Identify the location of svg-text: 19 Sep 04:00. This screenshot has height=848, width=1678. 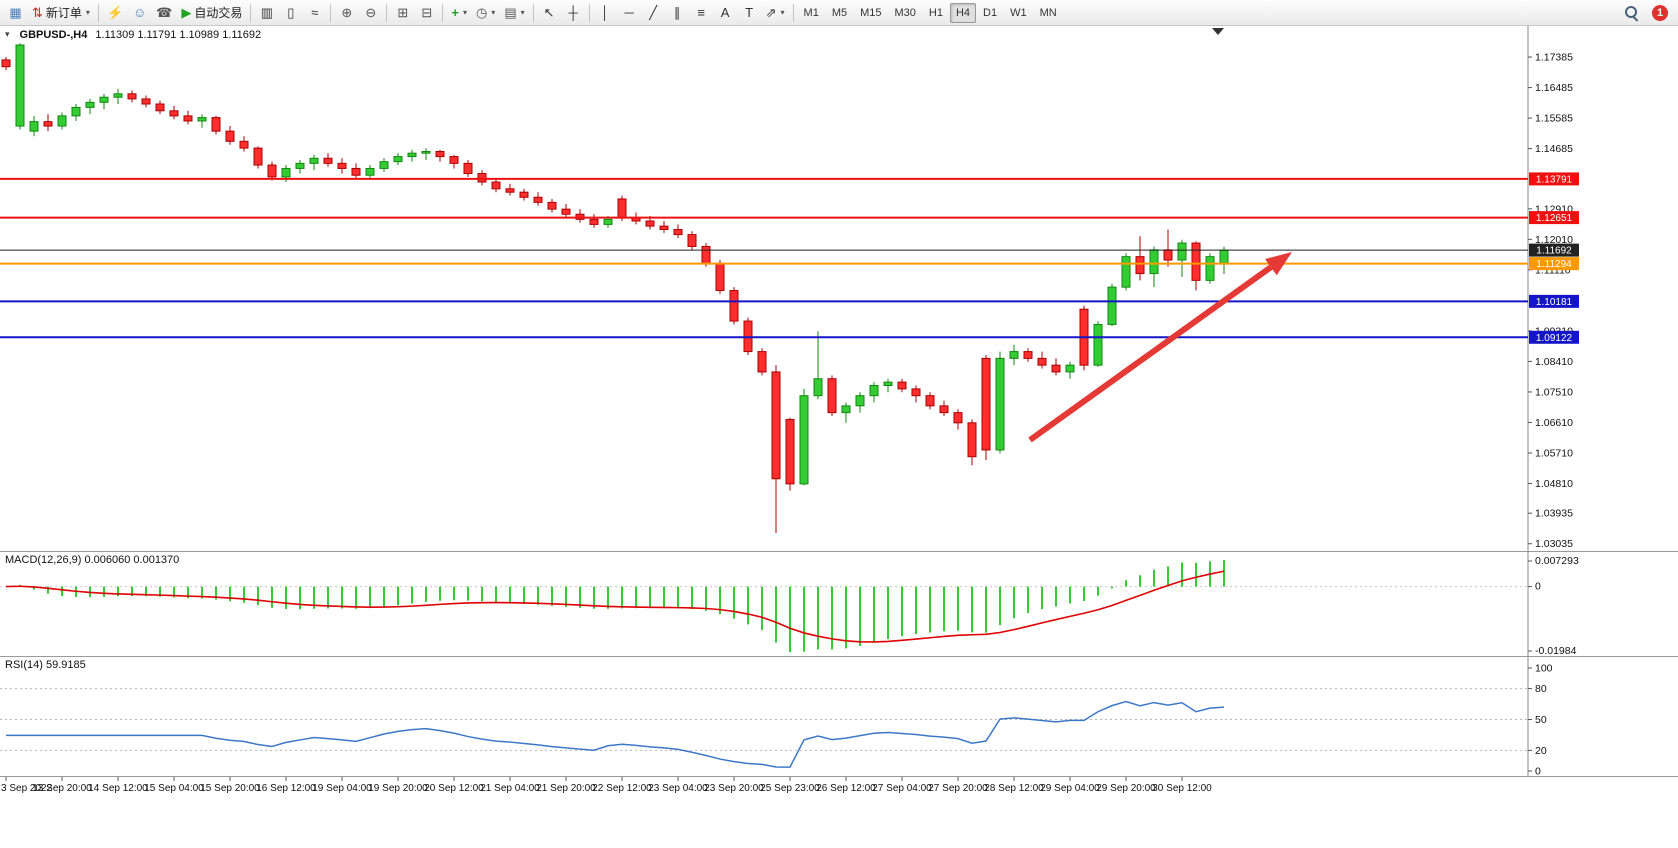
(342, 788).